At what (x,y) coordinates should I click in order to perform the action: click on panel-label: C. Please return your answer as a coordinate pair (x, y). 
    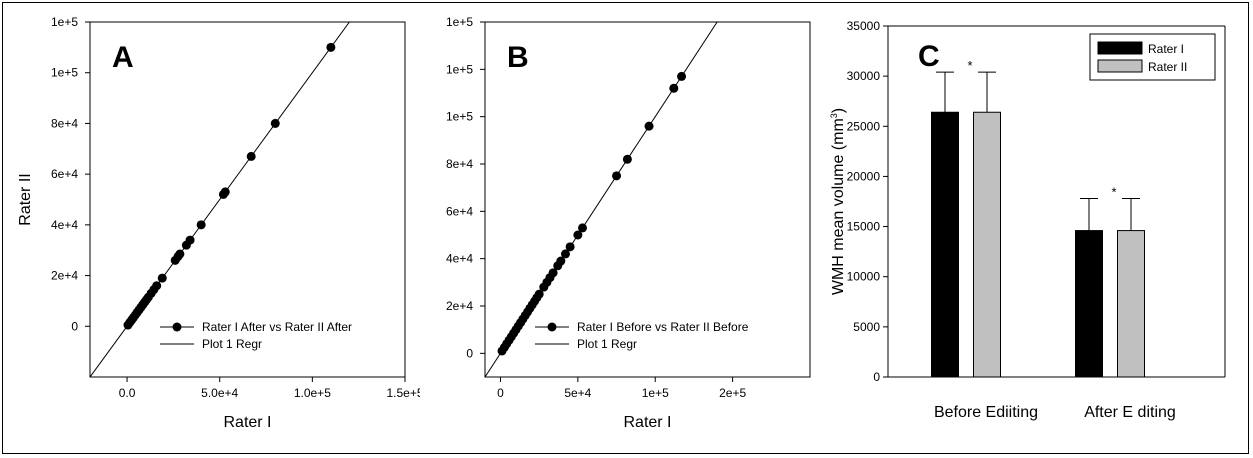
    Looking at the image, I should click on (929, 56).